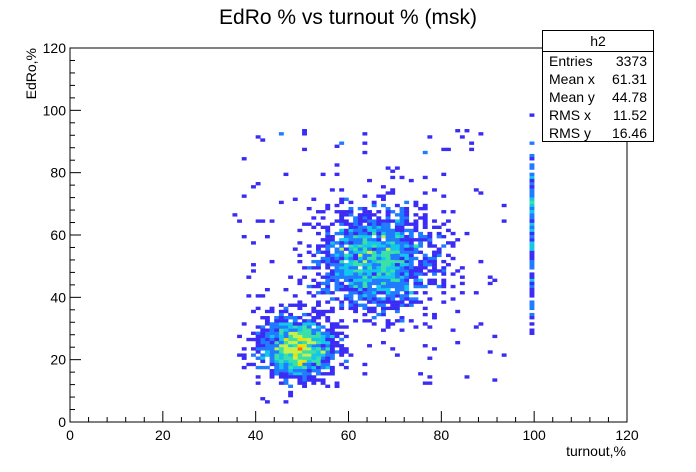 The width and height of the screenshot is (696, 472). I want to click on y-tick-label: 120, so click(55, 48).